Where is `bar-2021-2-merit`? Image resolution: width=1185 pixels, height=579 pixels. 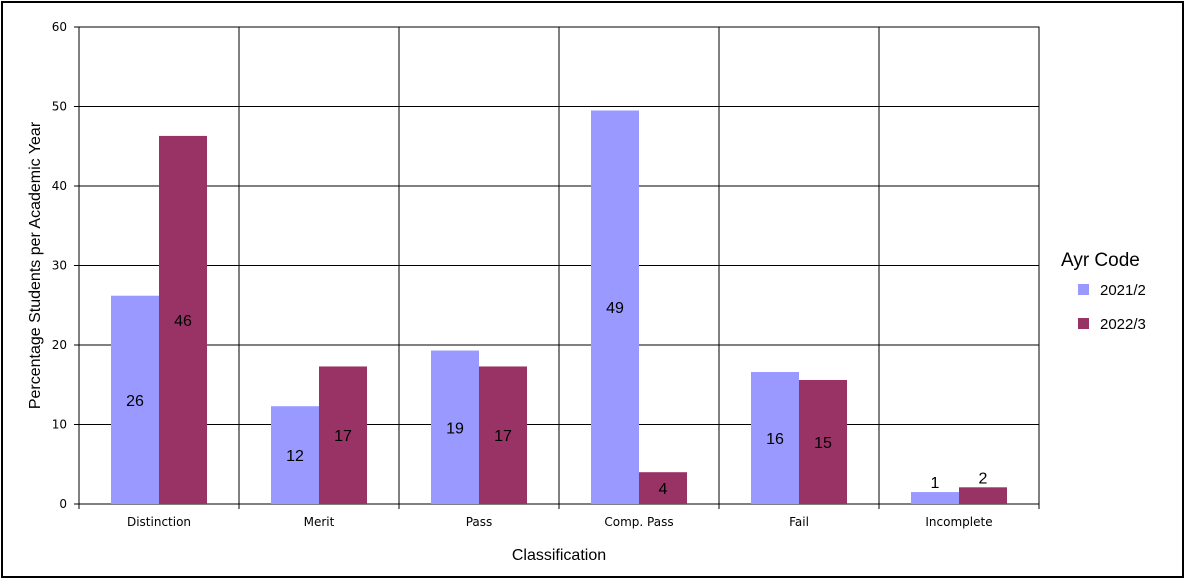
bar-2021-2-merit is located at coordinates (295, 455).